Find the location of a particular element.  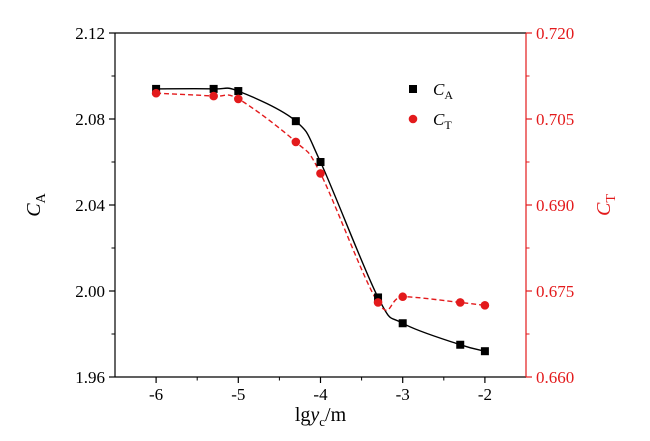

right-y-tick-label: 0.675 is located at coordinates (555, 291).